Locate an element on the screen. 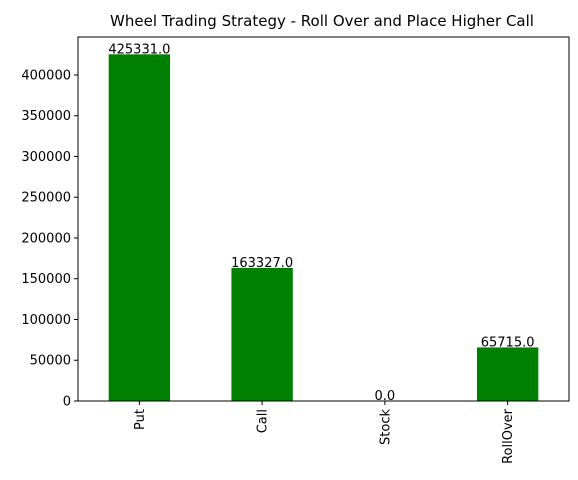 The width and height of the screenshot is (578, 480). y-tick-label-150000: 150000 is located at coordinates (46, 279).